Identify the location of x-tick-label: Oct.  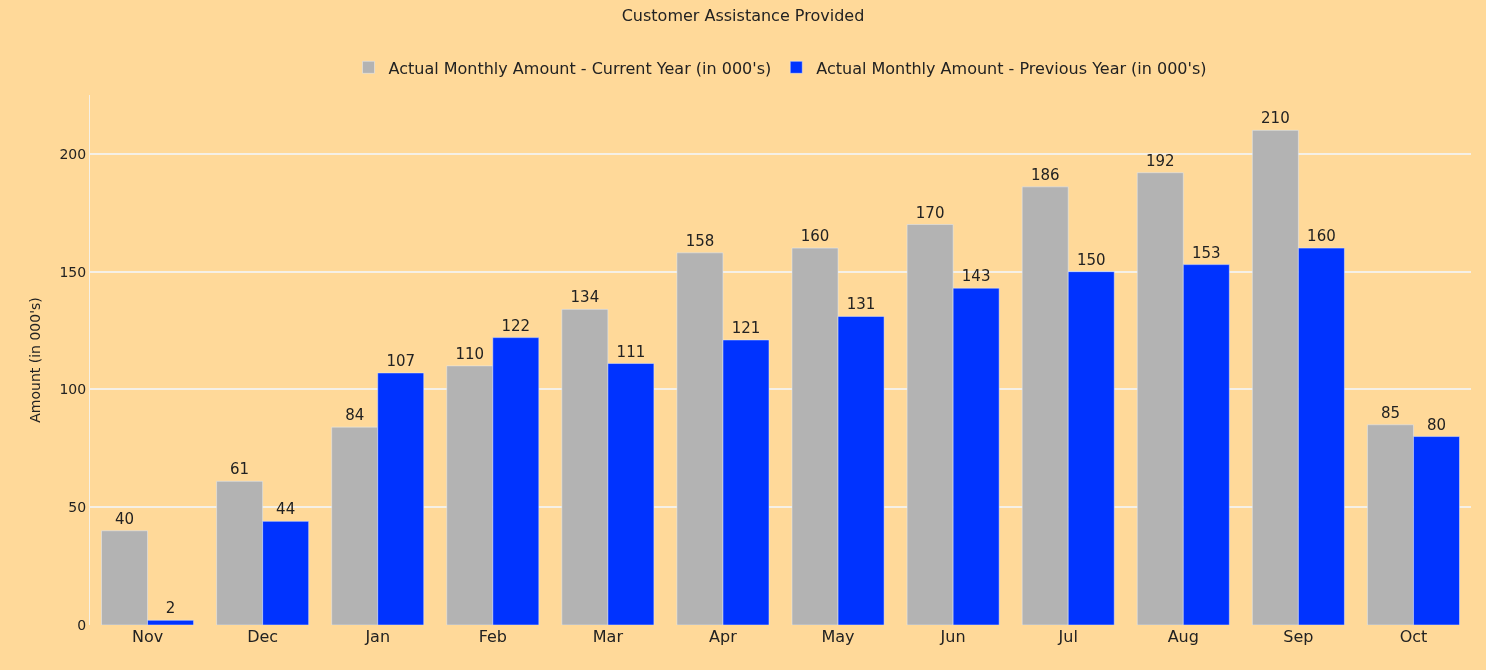
(1413, 636).